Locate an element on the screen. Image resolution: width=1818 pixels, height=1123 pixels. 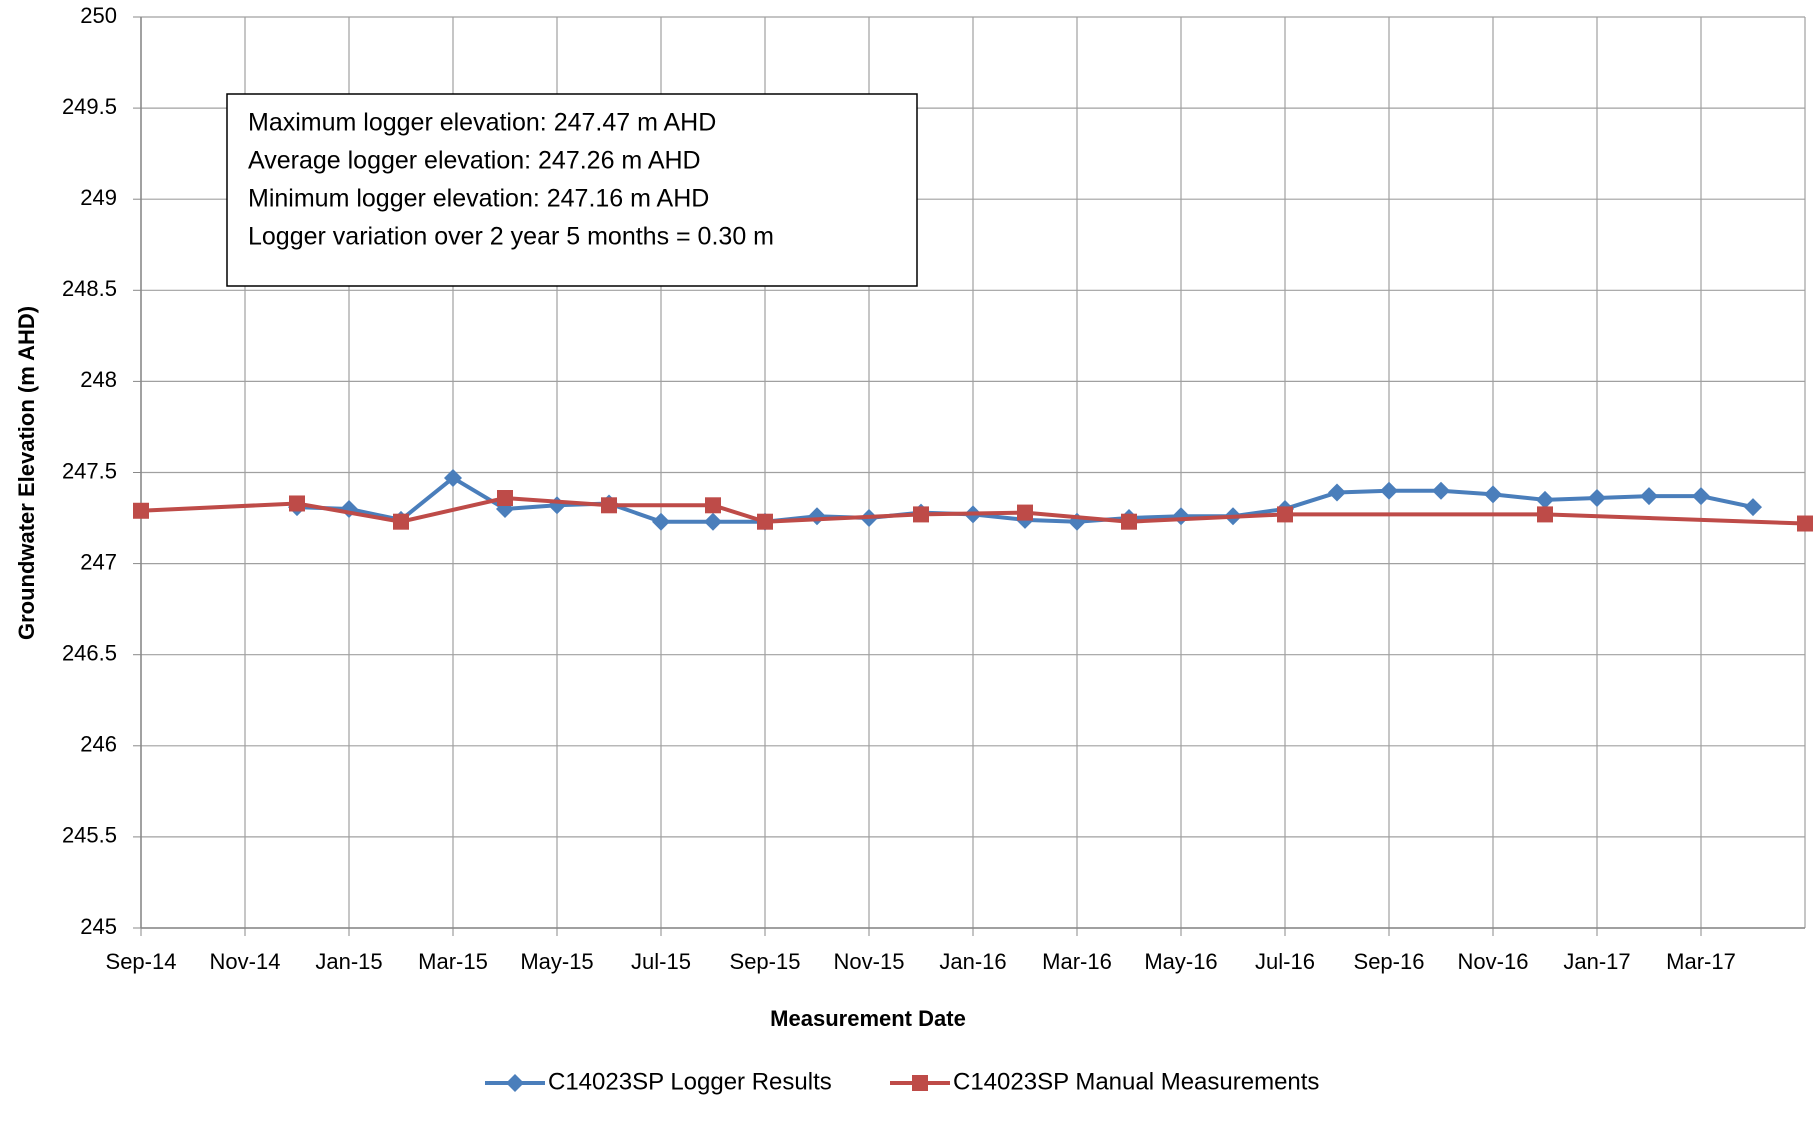
annotation-text: Minimum logger elevation: 247.16 m AHD is located at coordinates (478, 199).